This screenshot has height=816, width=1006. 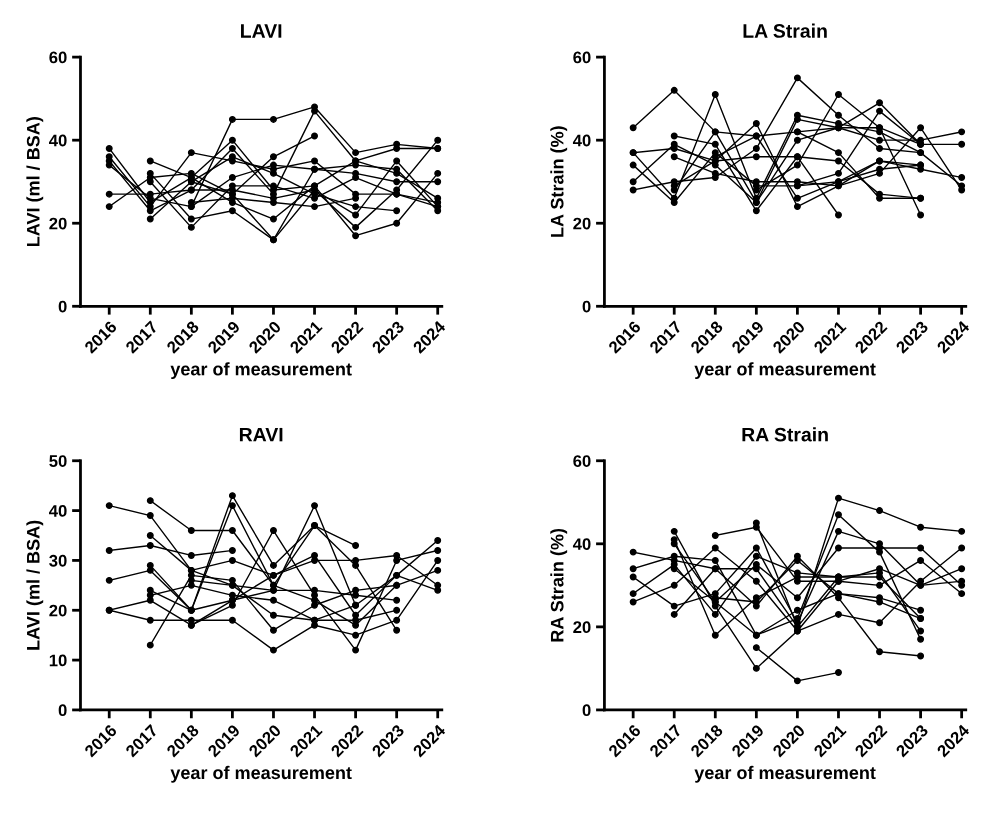 What do you see at coordinates (559, 585) in the screenshot?
I see `y-axis-title: RA Strain (%)` at bounding box center [559, 585].